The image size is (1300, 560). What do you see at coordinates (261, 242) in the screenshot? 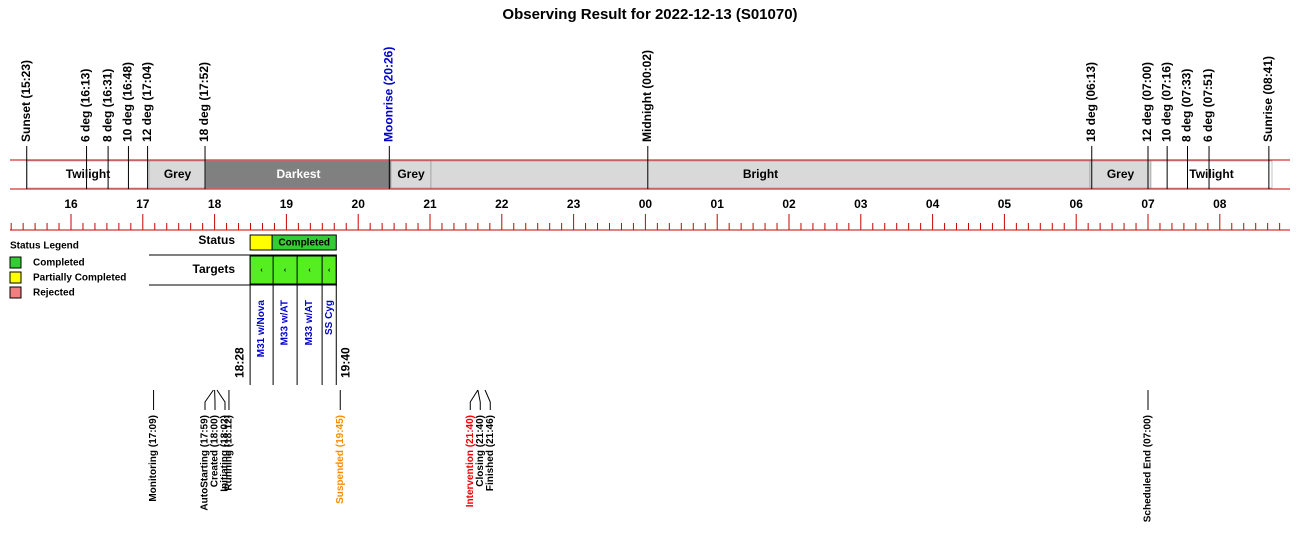
I see `status-partial` at bounding box center [261, 242].